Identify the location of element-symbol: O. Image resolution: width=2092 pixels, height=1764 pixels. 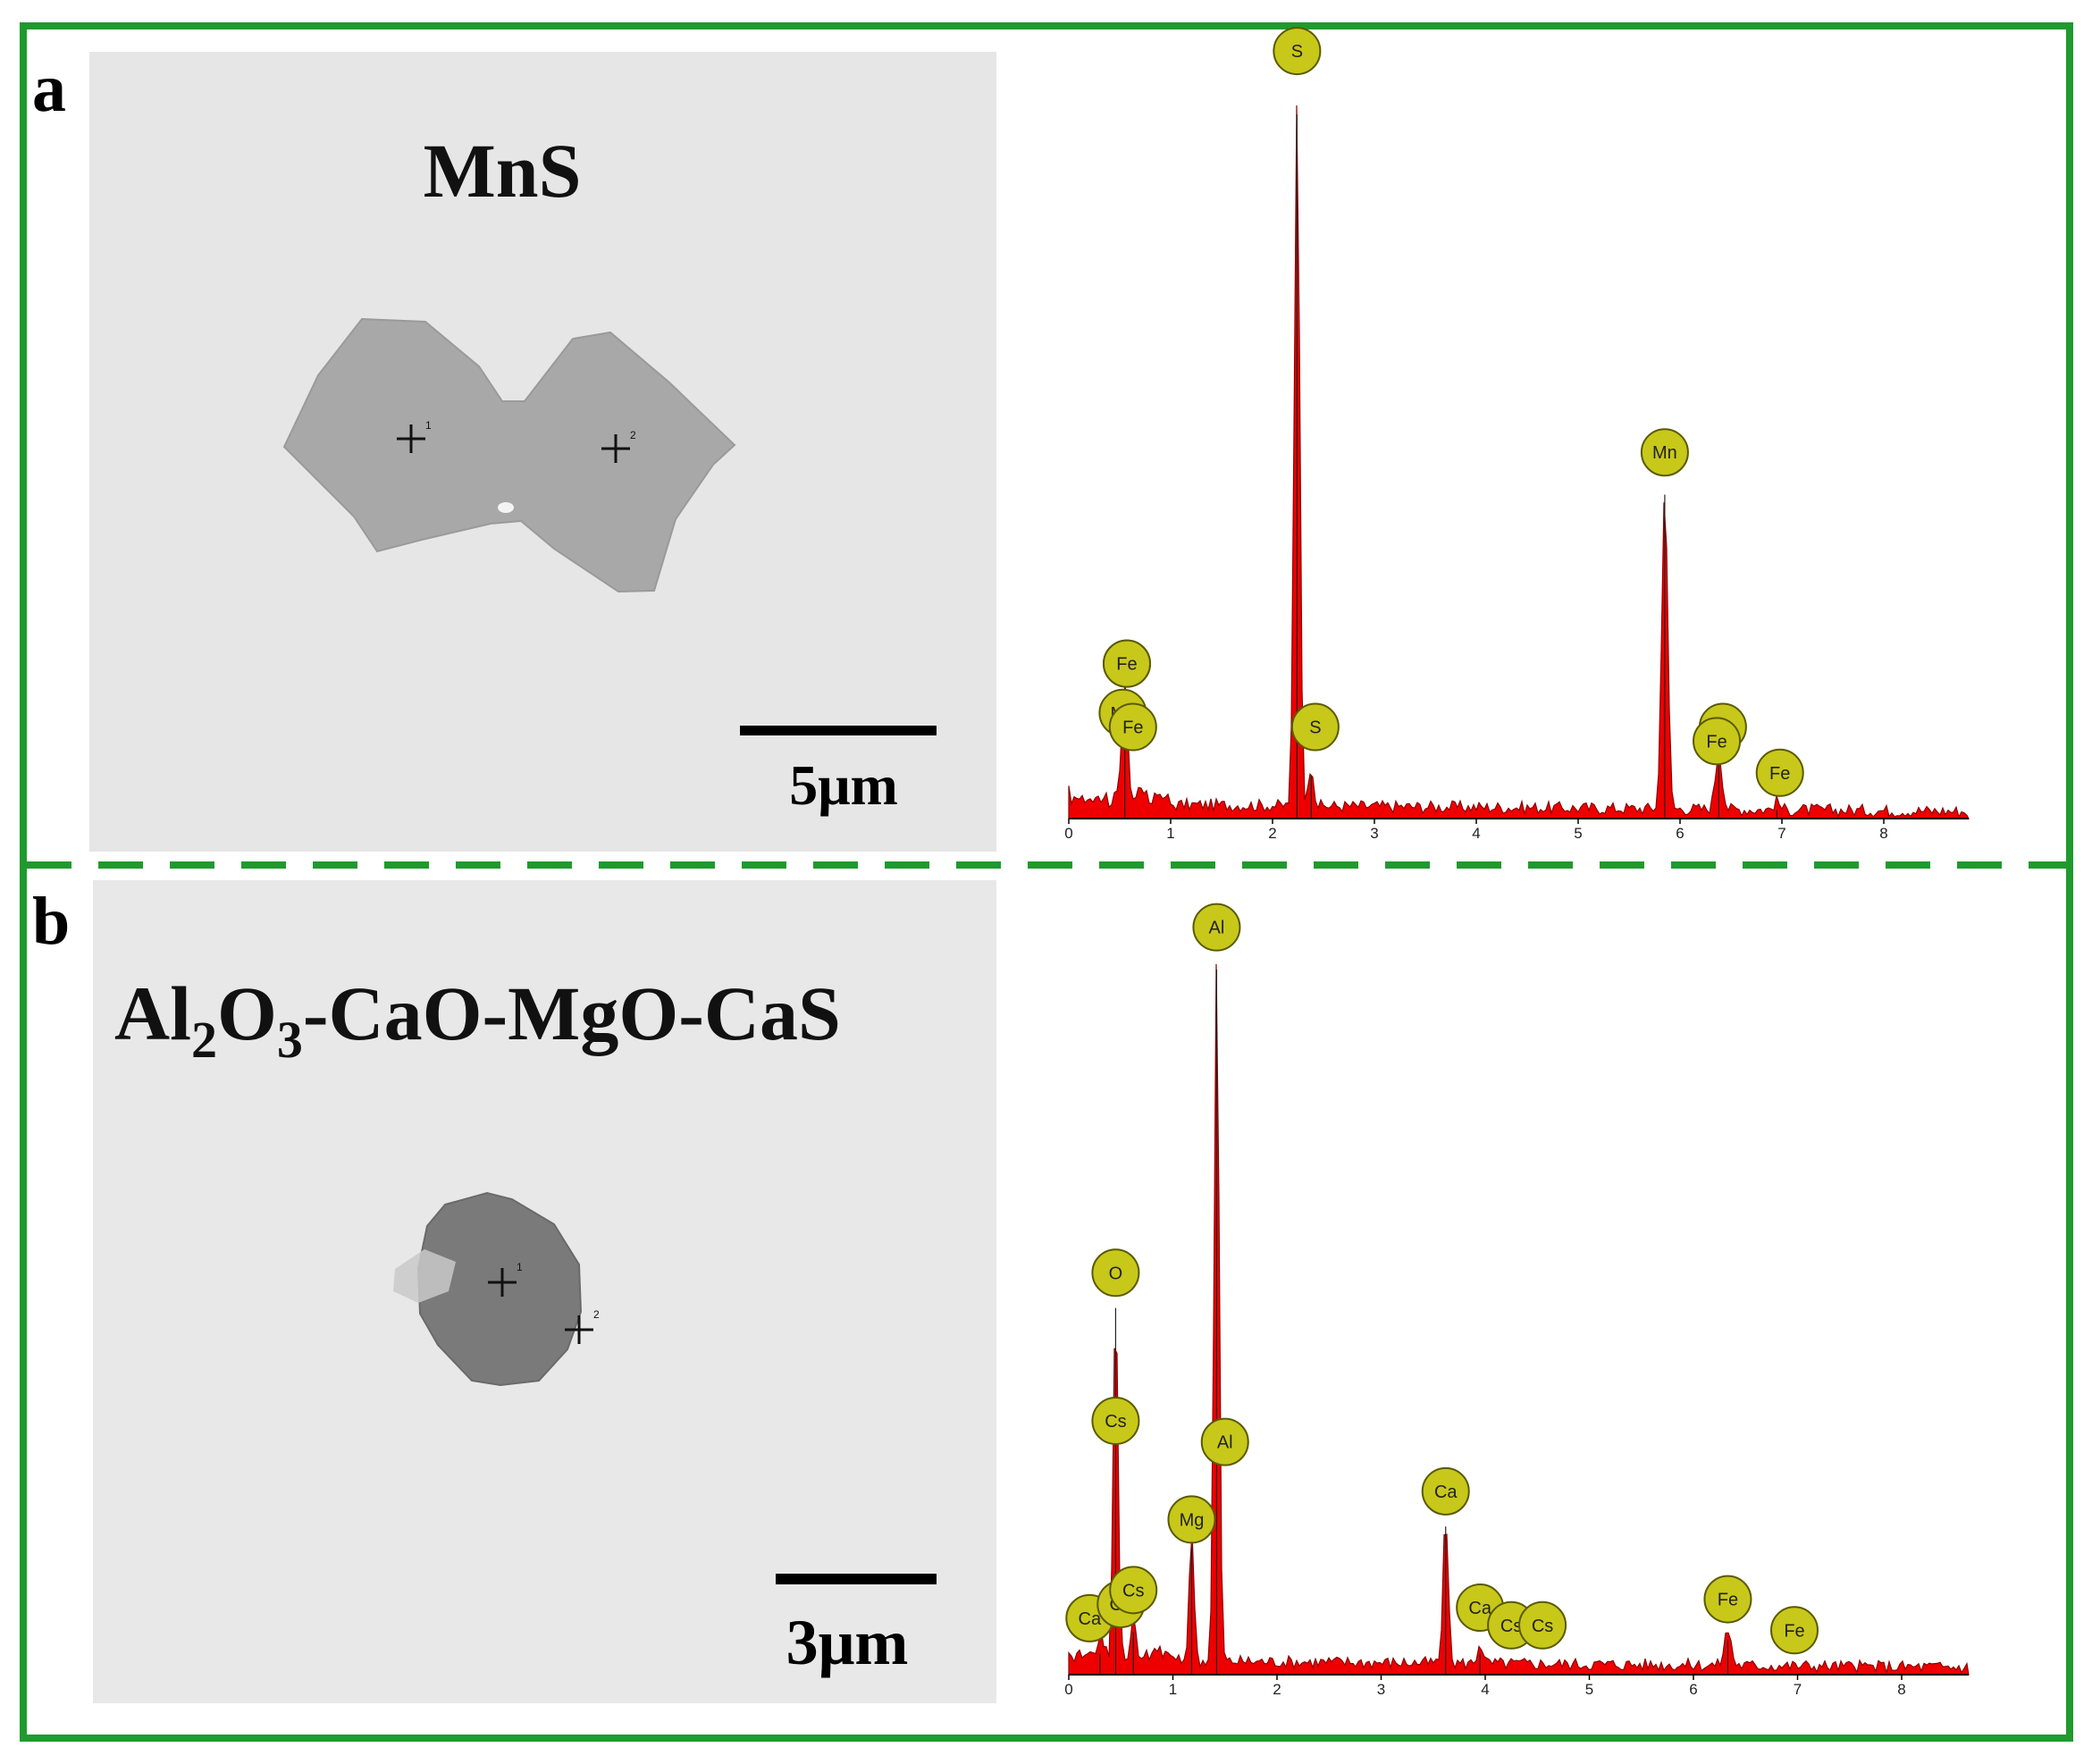
(1116, 1273).